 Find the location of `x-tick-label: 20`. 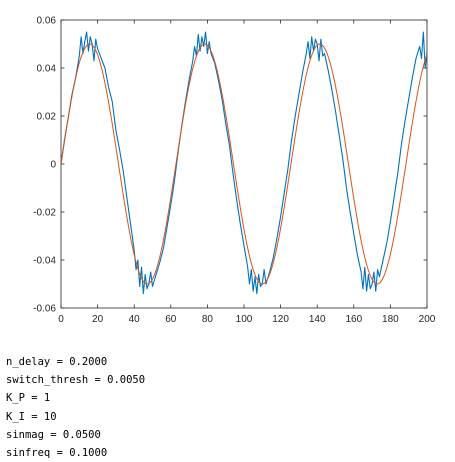

x-tick-label: 20 is located at coordinates (98, 319).